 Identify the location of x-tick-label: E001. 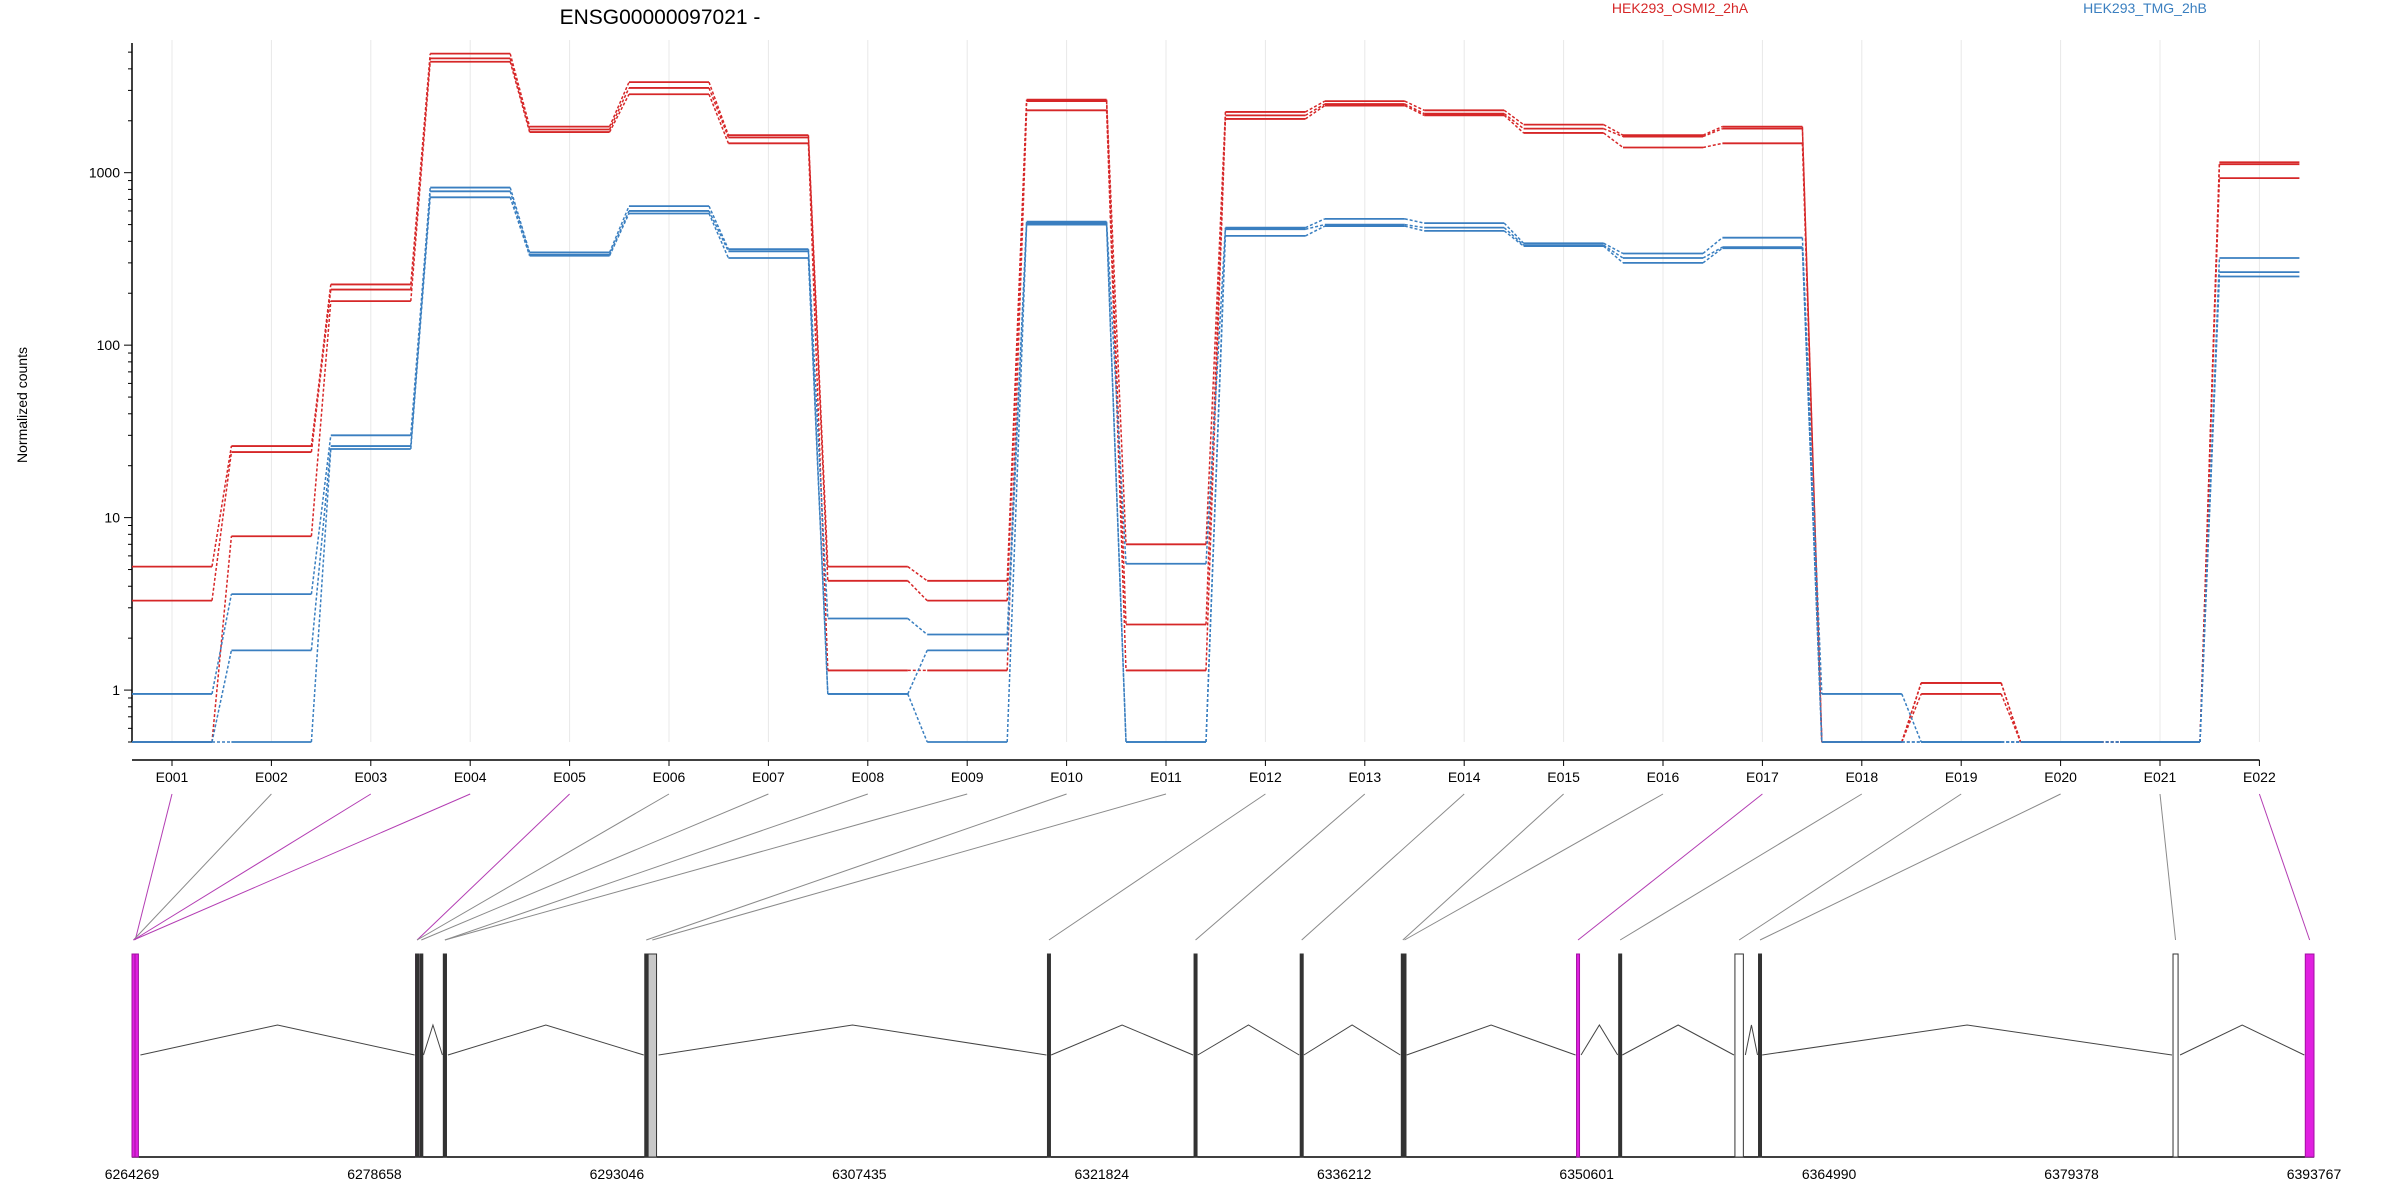
(172, 777).